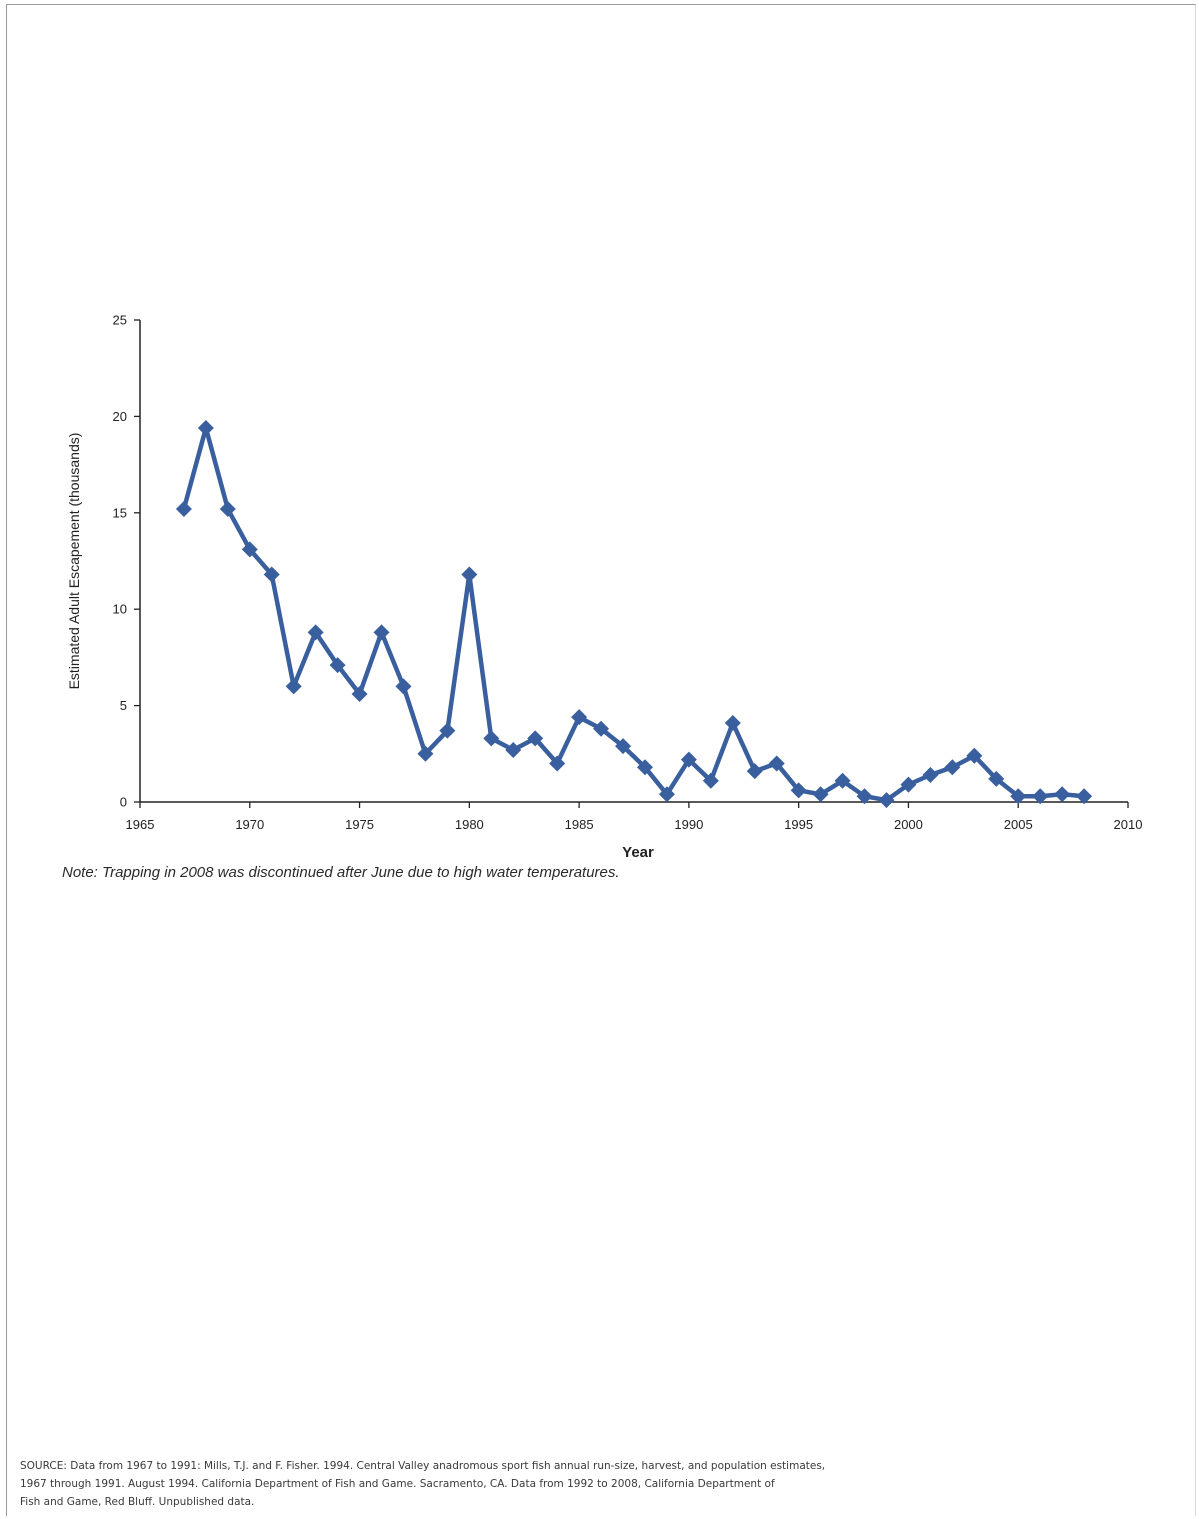 The width and height of the screenshot is (1199, 1519). What do you see at coordinates (688, 824) in the screenshot?
I see `x-tick-label: 1990` at bounding box center [688, 824].